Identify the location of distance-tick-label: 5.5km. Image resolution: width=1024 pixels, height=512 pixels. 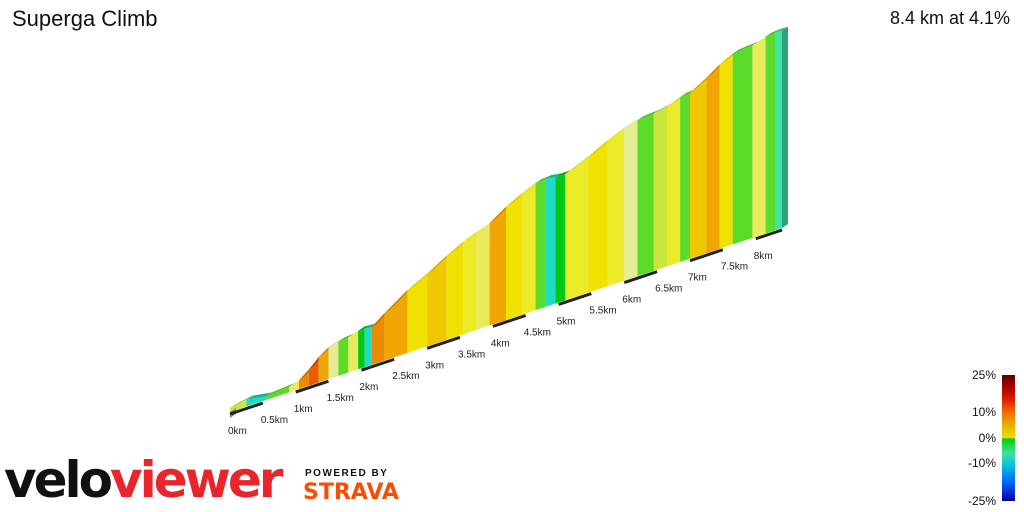
(602, 311).